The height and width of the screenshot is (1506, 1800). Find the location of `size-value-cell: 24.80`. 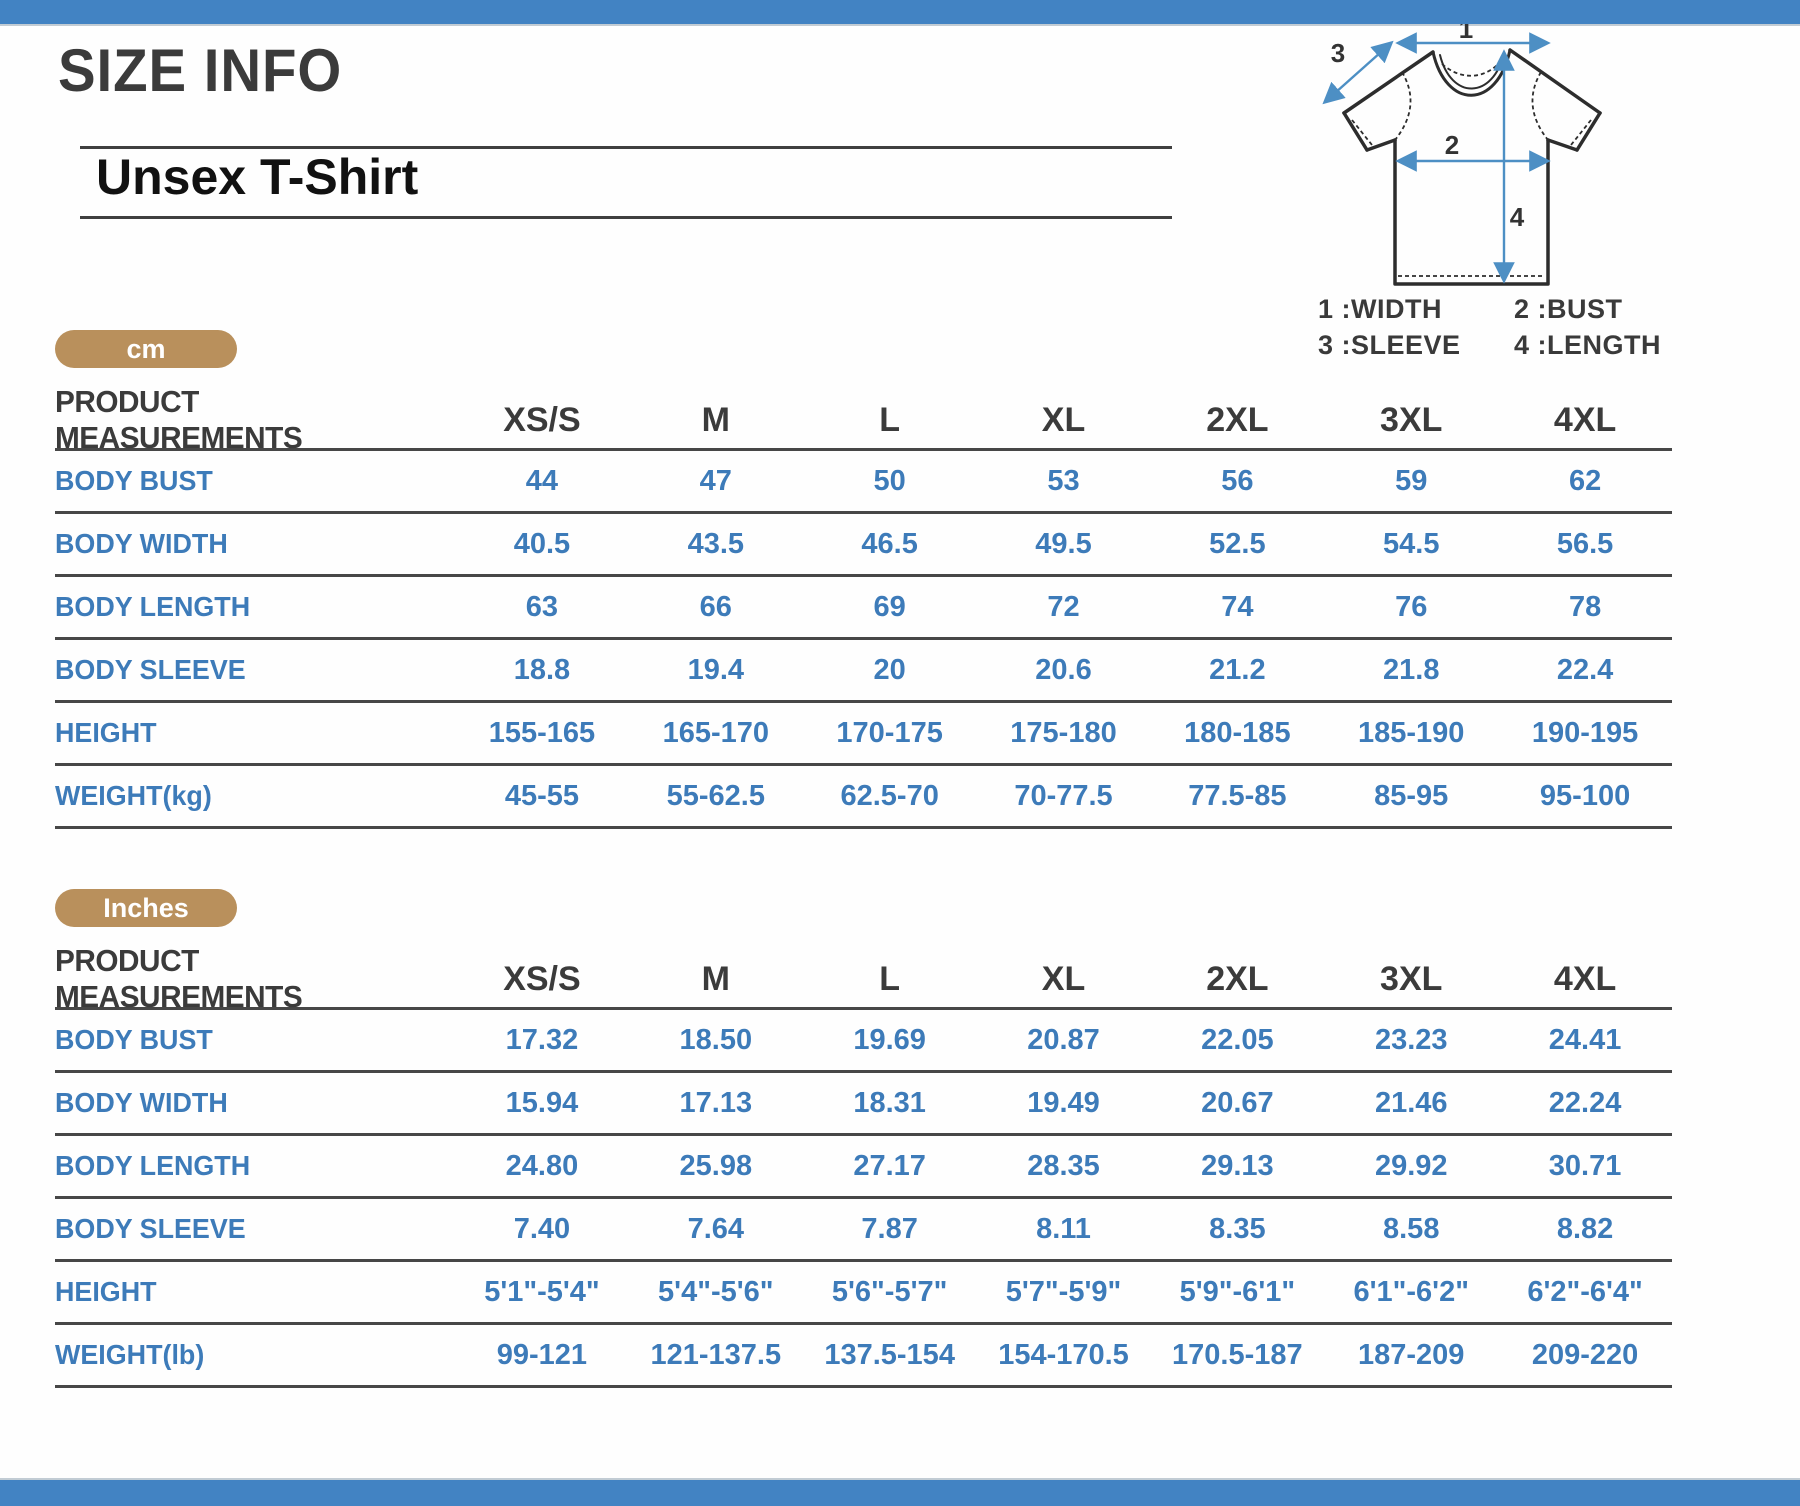

size-value-cell: 24.80 is located at coordinates (542, 1165).